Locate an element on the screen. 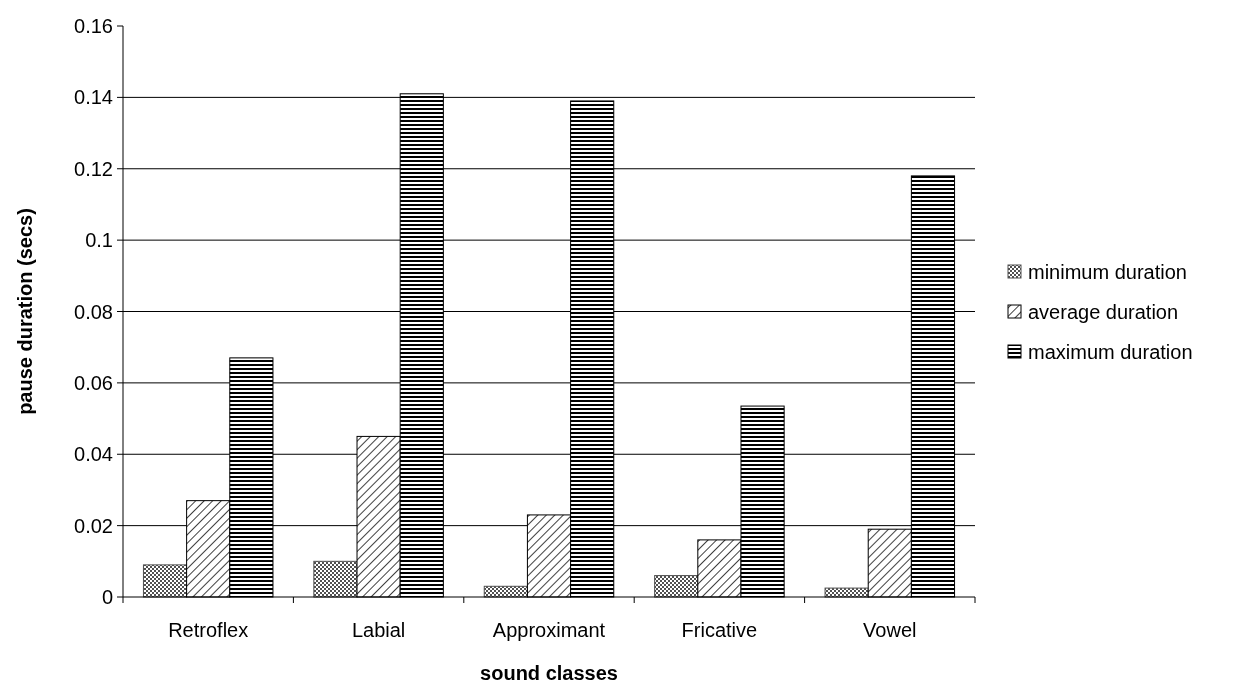  y-tick-label: 0.16 is located at coordinates (93, 26).